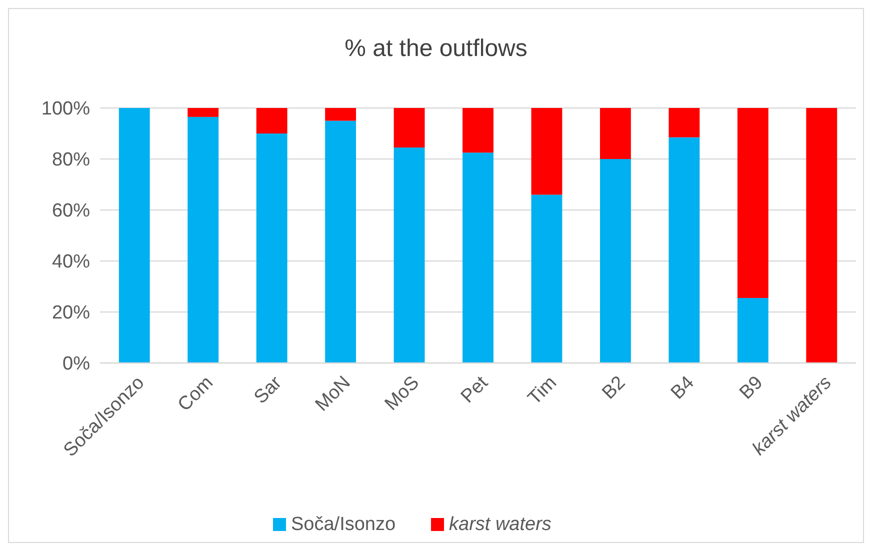 This screenshot has height=551, width=872. What do you see at coordinates (268, 390) in the screenshot?
I see `x-tick-label: Sar` at bounding box center [268, 390].